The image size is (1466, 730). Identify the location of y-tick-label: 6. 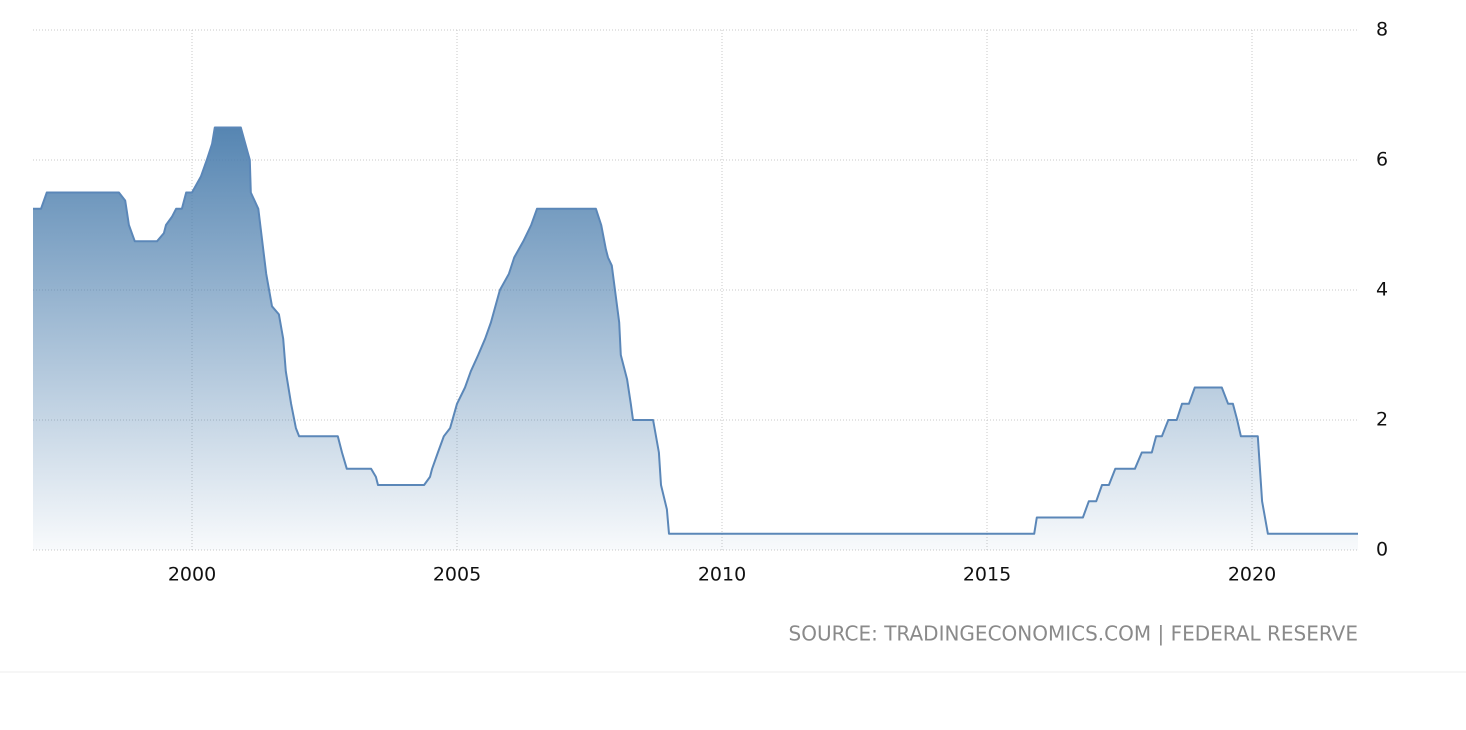
(1382, 160).